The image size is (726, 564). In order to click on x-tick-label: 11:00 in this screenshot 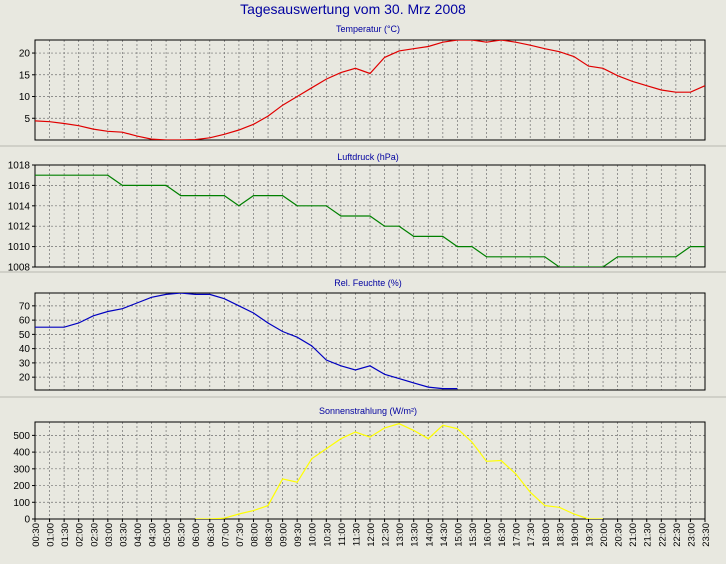, I will do `click(342, 534)`.